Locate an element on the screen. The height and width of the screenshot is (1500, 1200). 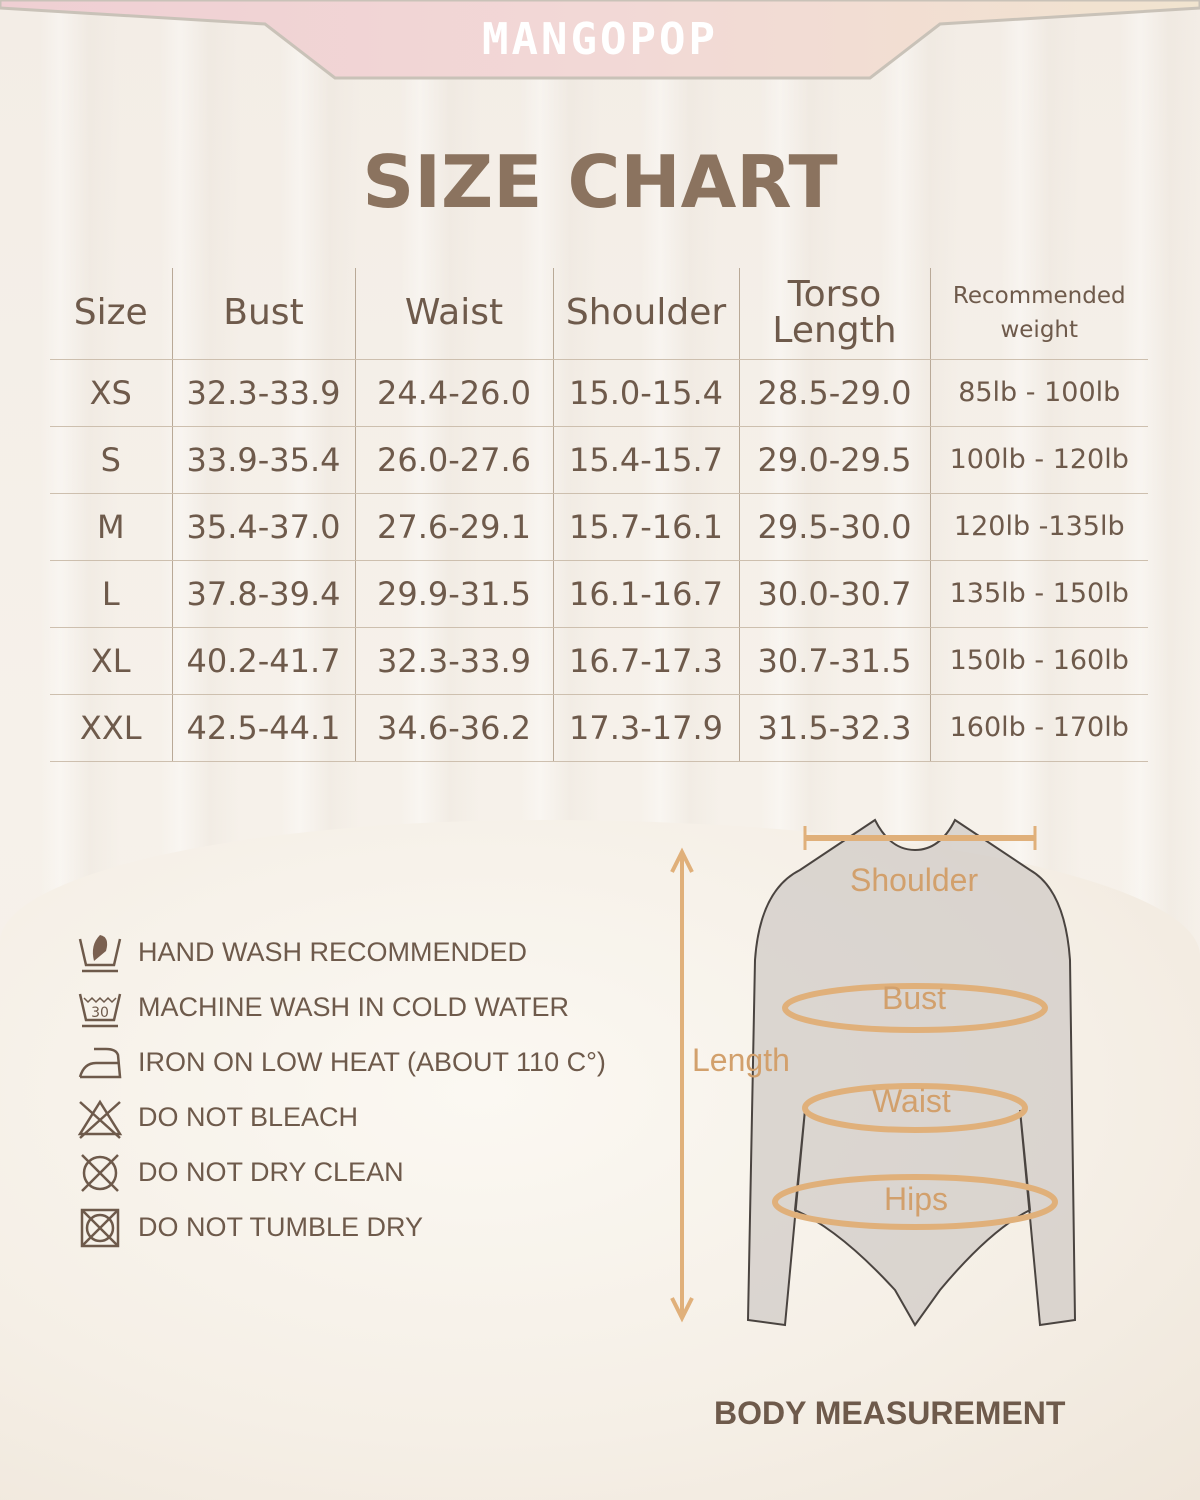
table-cell: 40.2-41.7 is located at coordinates (263, 661).